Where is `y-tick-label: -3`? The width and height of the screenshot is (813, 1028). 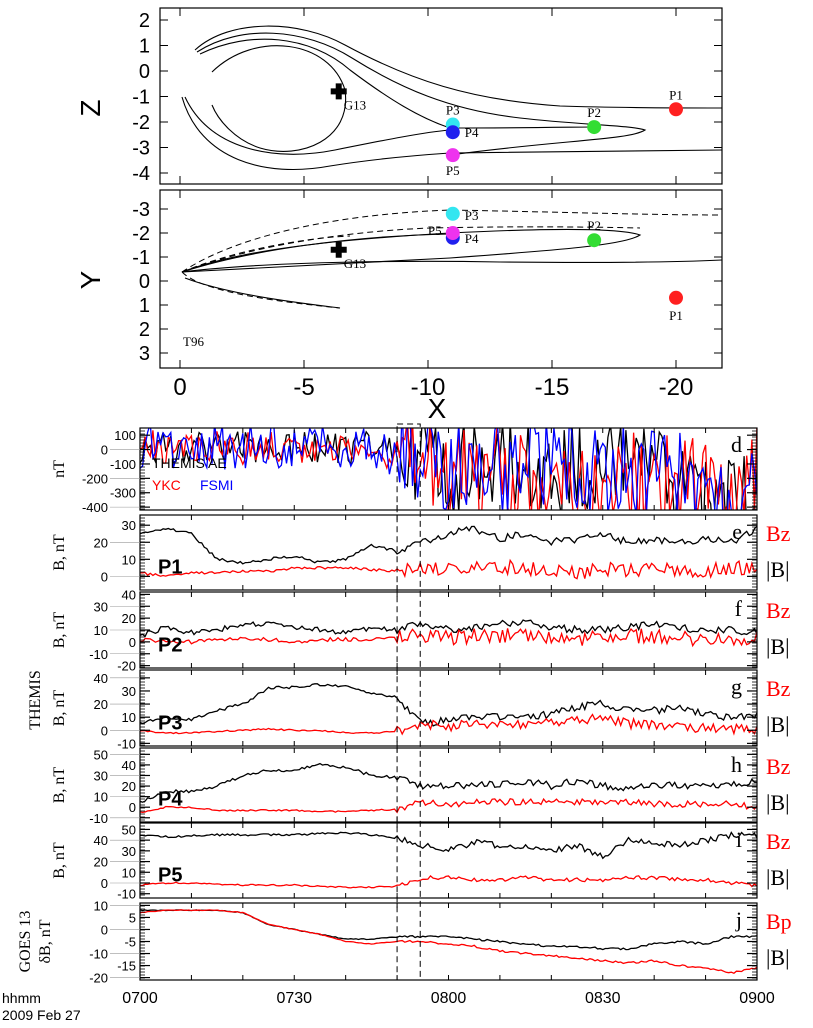
y-tick-label: -3 is located at coordinates (141, 210).